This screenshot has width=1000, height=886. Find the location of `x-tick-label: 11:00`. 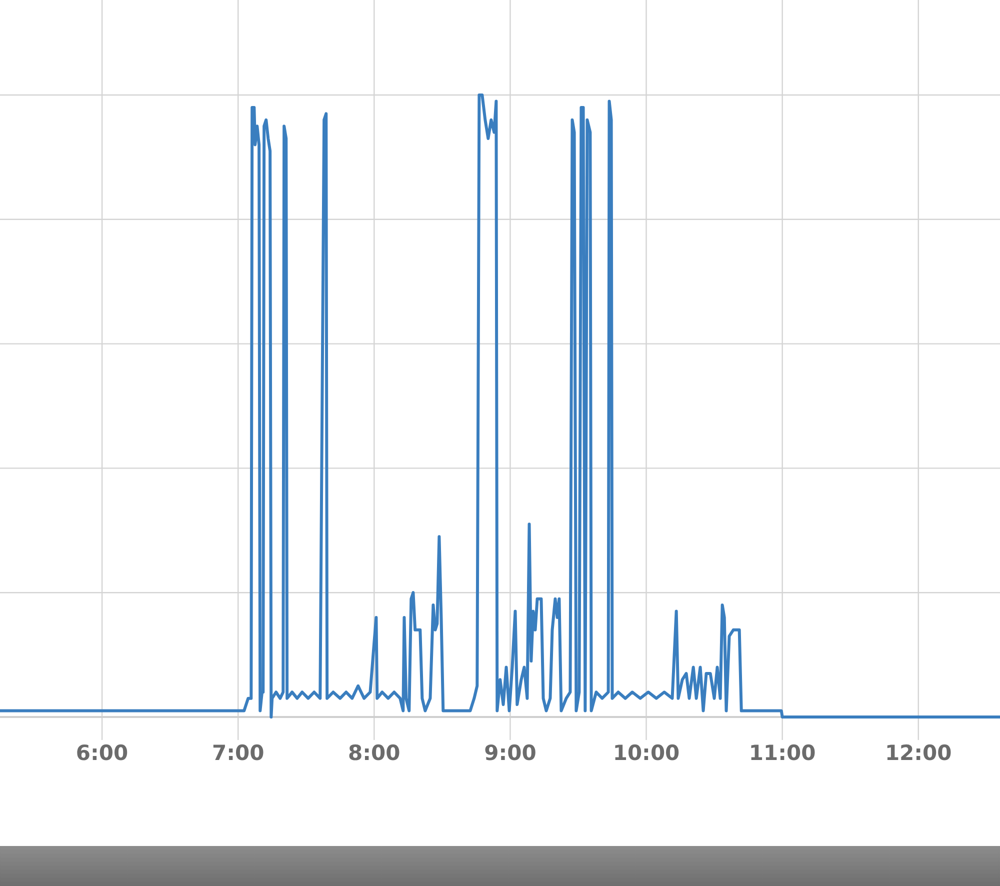

x-tick-label: 11:00 is located at coordinates (782, 753).